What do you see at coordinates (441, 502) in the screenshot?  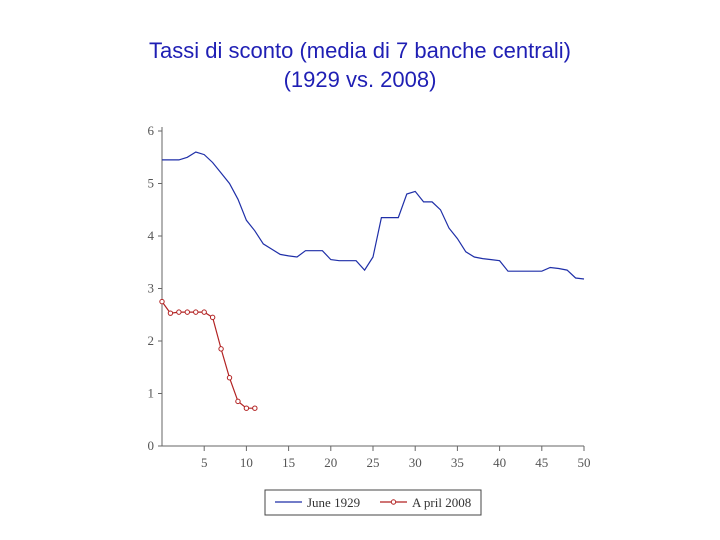 I see `legend-label-2: A pril 2008` at bounding box center [441, 502].